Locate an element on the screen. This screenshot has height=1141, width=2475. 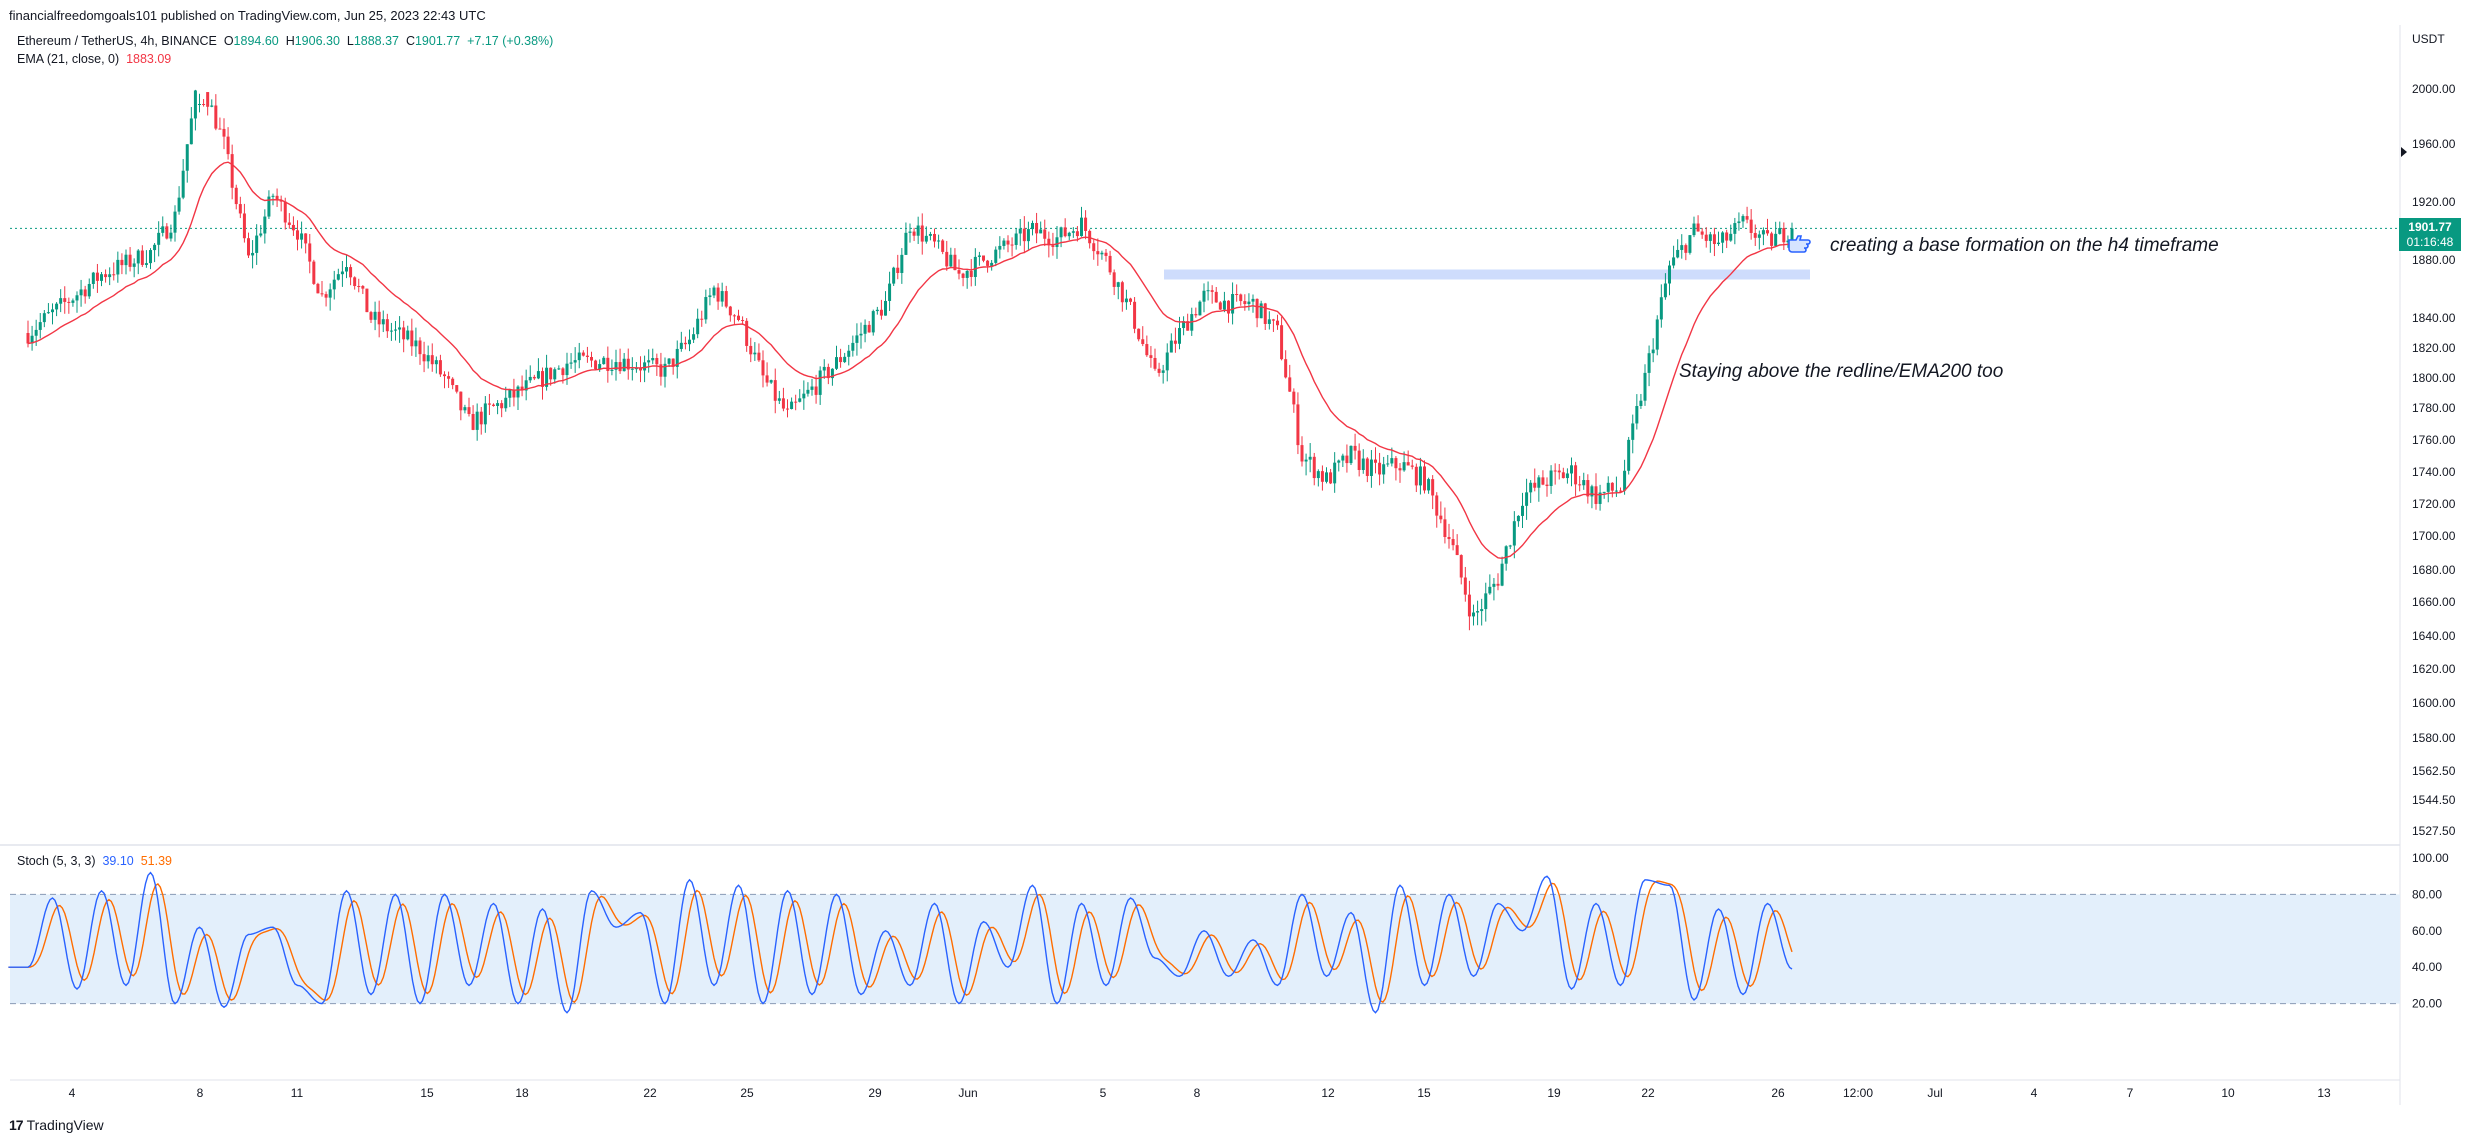
support-zone-rectangle is located at coordinates (1487, 274).